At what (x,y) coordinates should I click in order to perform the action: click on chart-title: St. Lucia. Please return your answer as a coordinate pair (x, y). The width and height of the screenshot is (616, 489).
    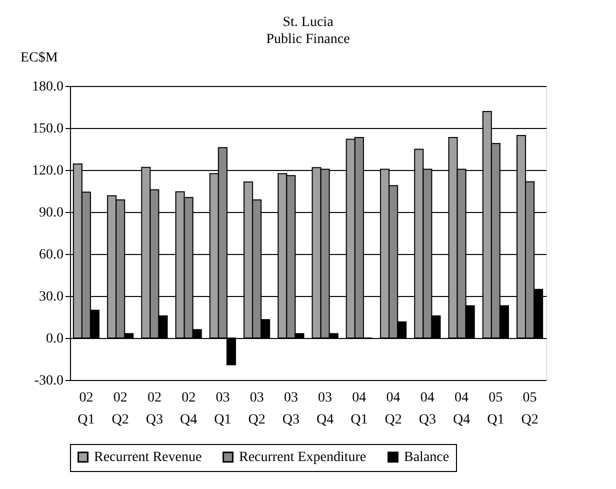
    Looking at the image, I should click on (308, 22).